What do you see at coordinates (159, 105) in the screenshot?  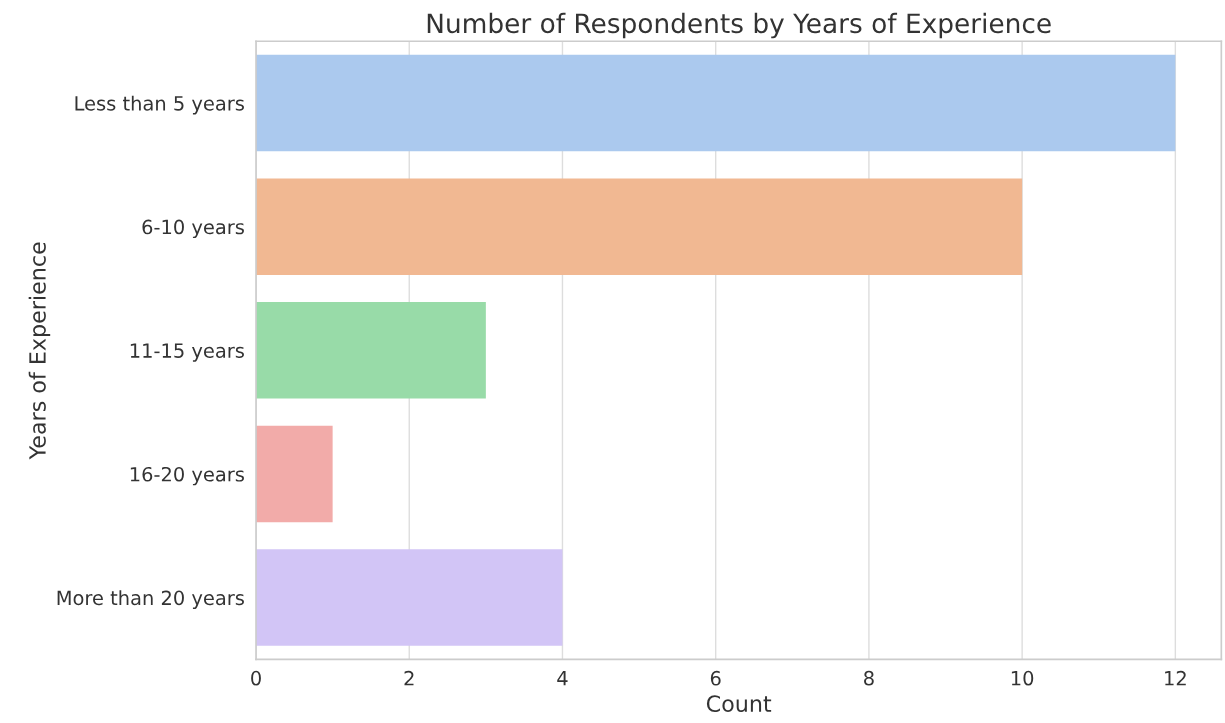 I see `y-tick-label: Less than 5 years` at bounding box center [159, 105].